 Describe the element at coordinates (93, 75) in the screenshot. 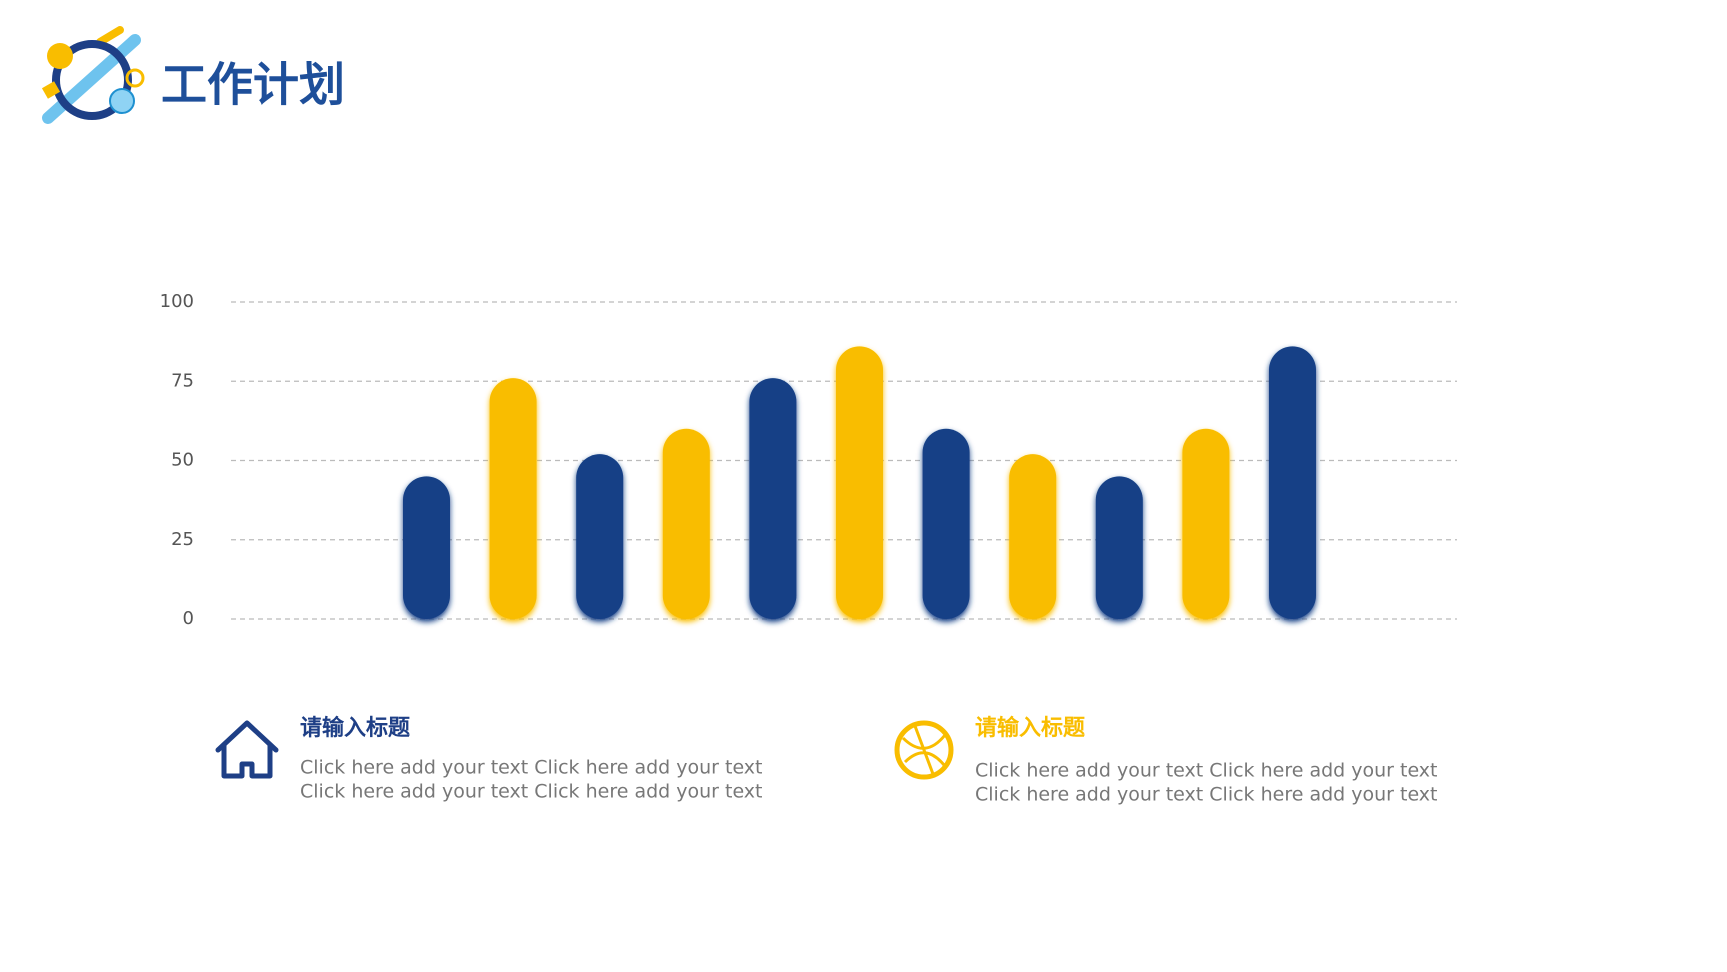

I see `logo` at that location.